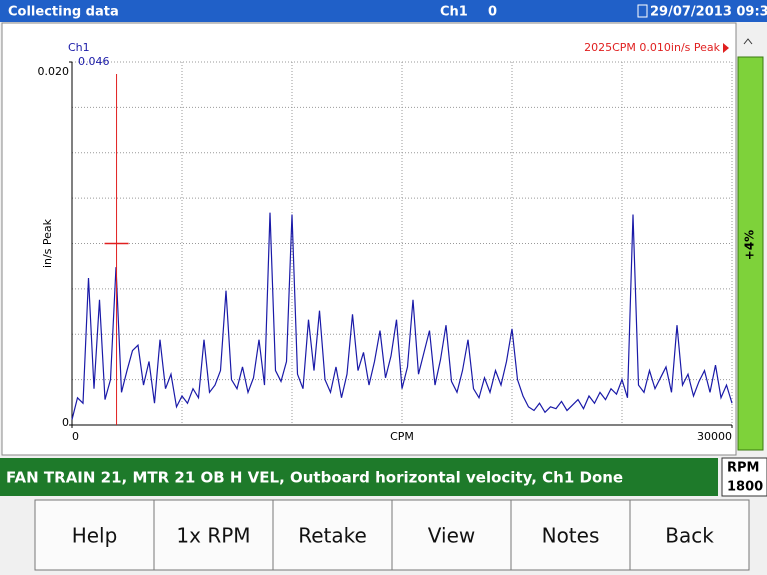 The width and height of the screenshot is (767, 575). What do you see at coordinates (492, 12) in the screenshot?
I see `channel-value: 0` at bounding box center [492, 12].